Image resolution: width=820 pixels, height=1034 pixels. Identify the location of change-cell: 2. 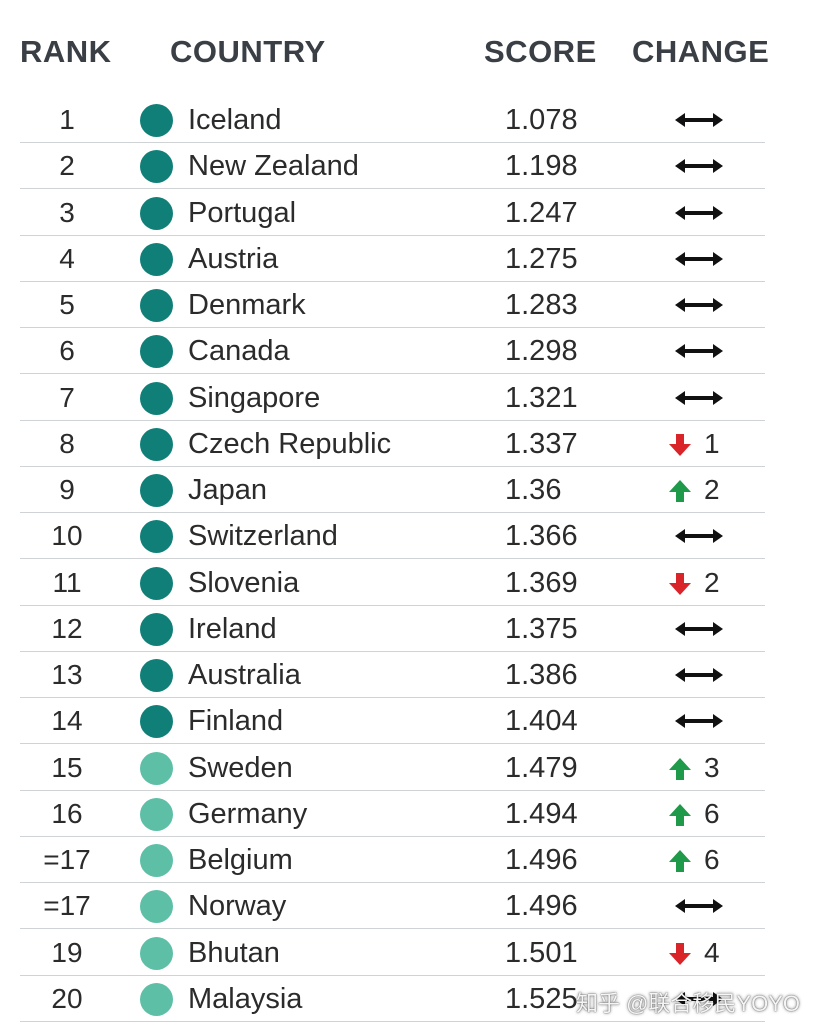
(718, 490).